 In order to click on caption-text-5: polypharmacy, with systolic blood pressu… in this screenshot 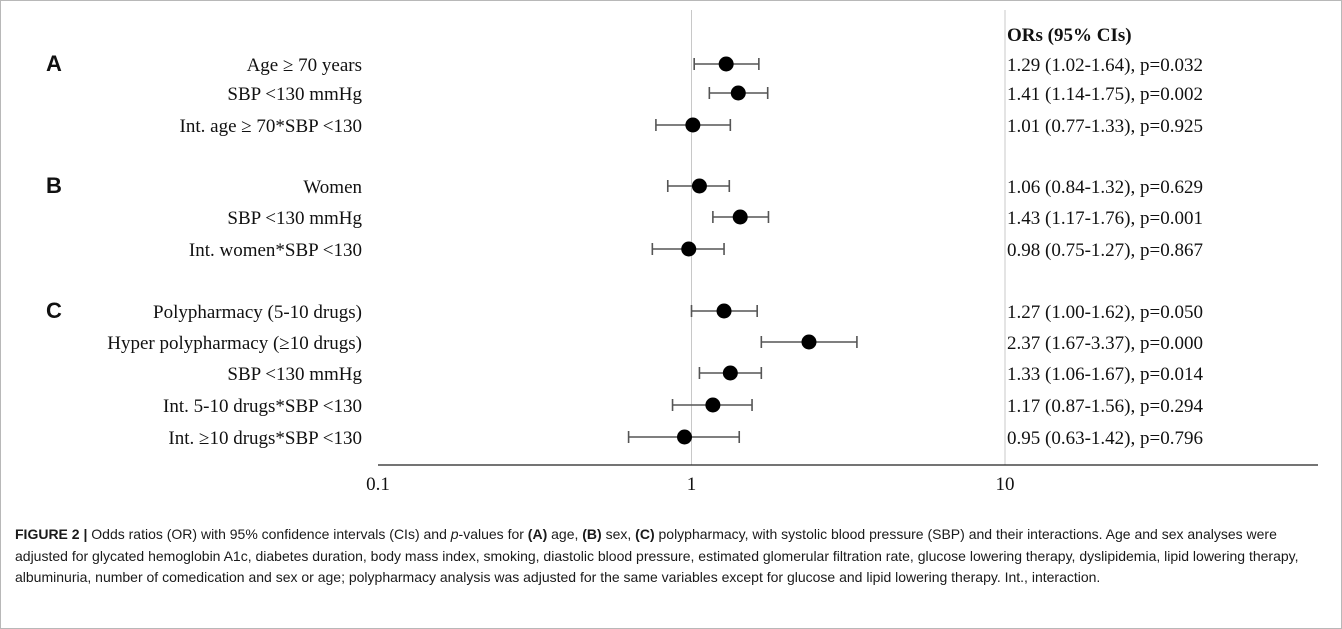, I will do `click(657, 555)`.